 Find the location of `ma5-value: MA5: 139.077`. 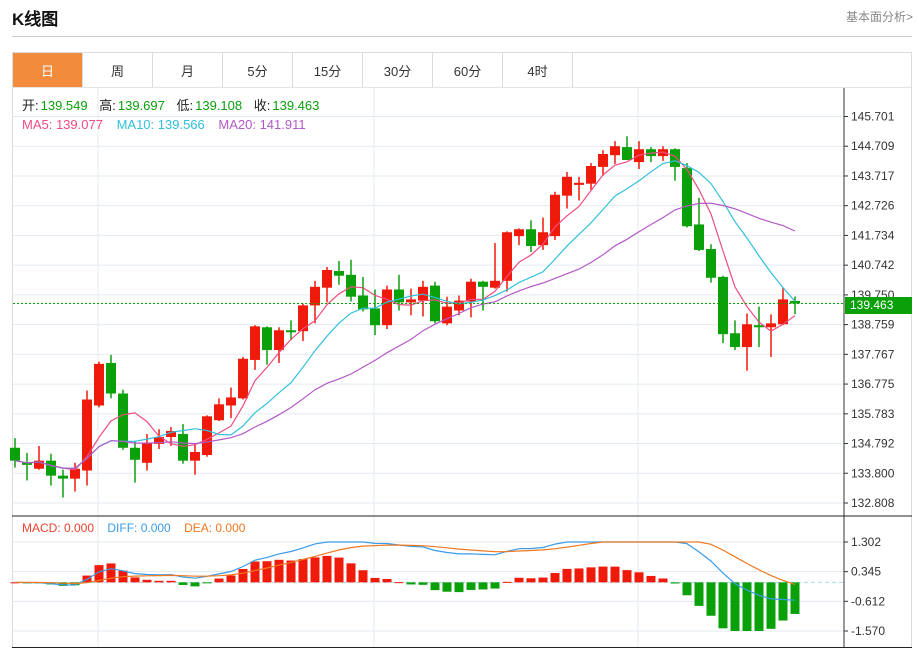

ma5-value: MA5: 139.077 is located at coordinates (62, 124).